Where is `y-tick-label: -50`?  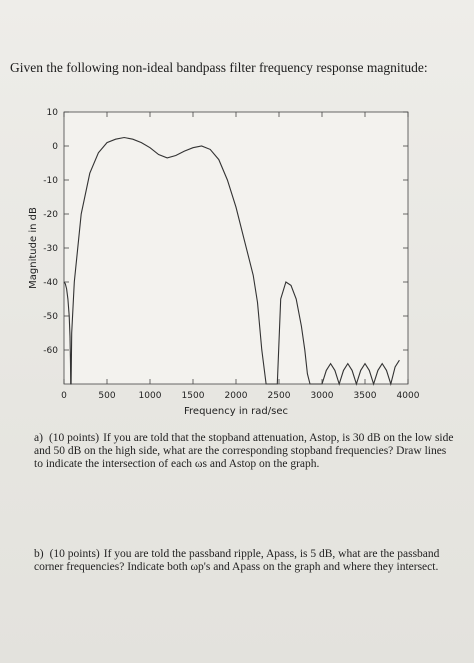
y-tick-label: -50 is located at coordinates (50, 317).